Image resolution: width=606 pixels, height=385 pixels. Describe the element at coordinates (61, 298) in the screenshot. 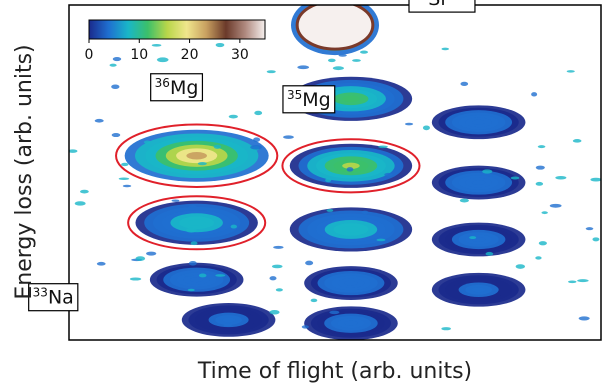

I see `element-symbol: Na` at that location.